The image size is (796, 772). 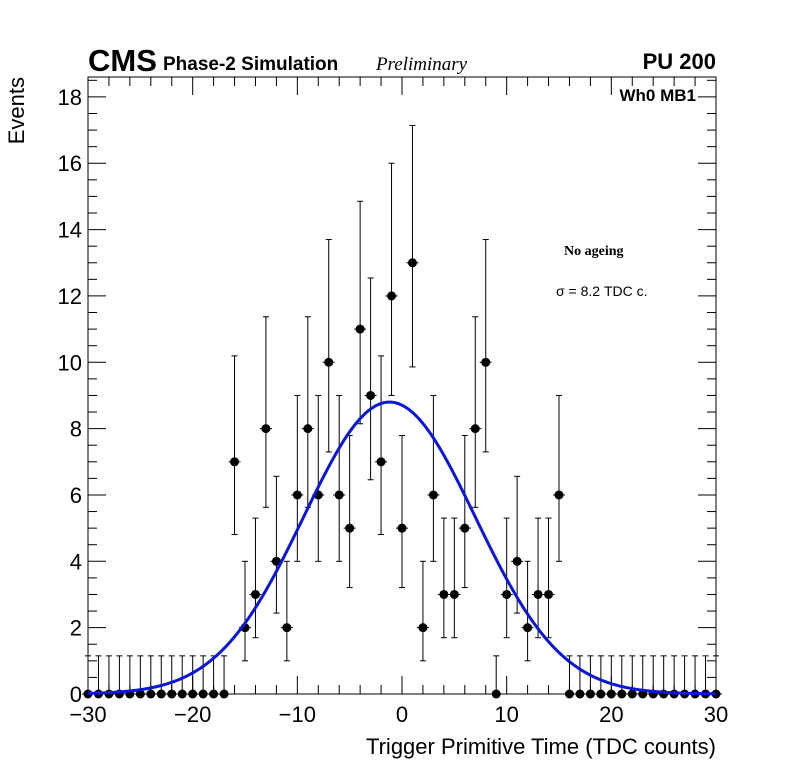 What do you see at coordinates (76, 495) in the screenshot?
I see `y-tick-label: 6` at bounding box center [76, 495].